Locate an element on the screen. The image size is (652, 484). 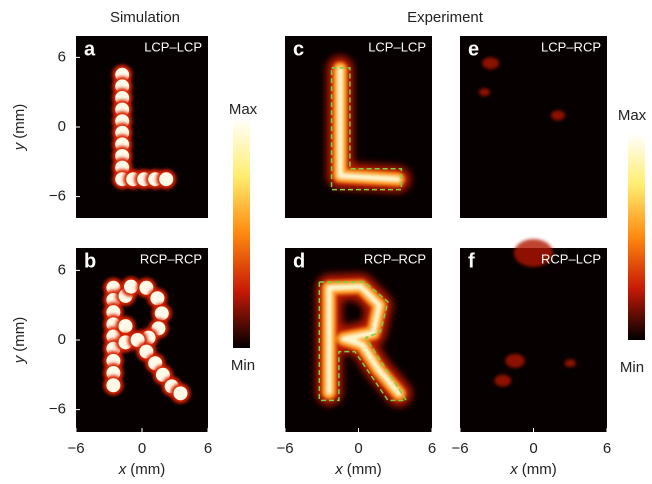
panel-letter: b is located at coordinates (90, 261).